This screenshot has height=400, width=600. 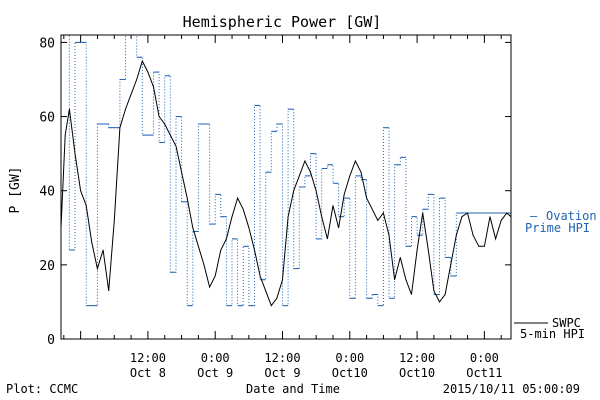 What do you see at coordinates (484, 373) in the screenshot?
I see `x-tick-label-date: Oct11` at bounding box center [484, 373].